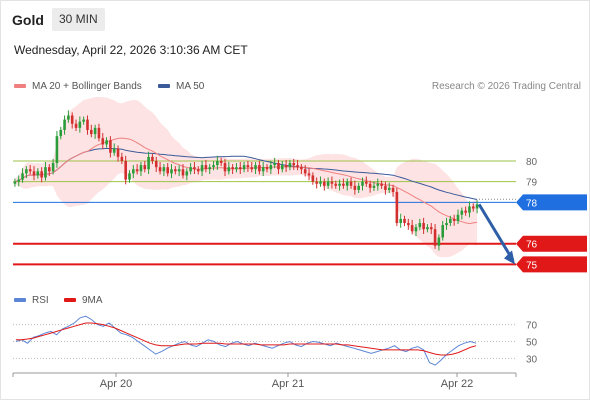 The image size is (590, 400). Describe the element at coordinates (164, 86) in the screenshot. I see `ma50-swatch` at that location.